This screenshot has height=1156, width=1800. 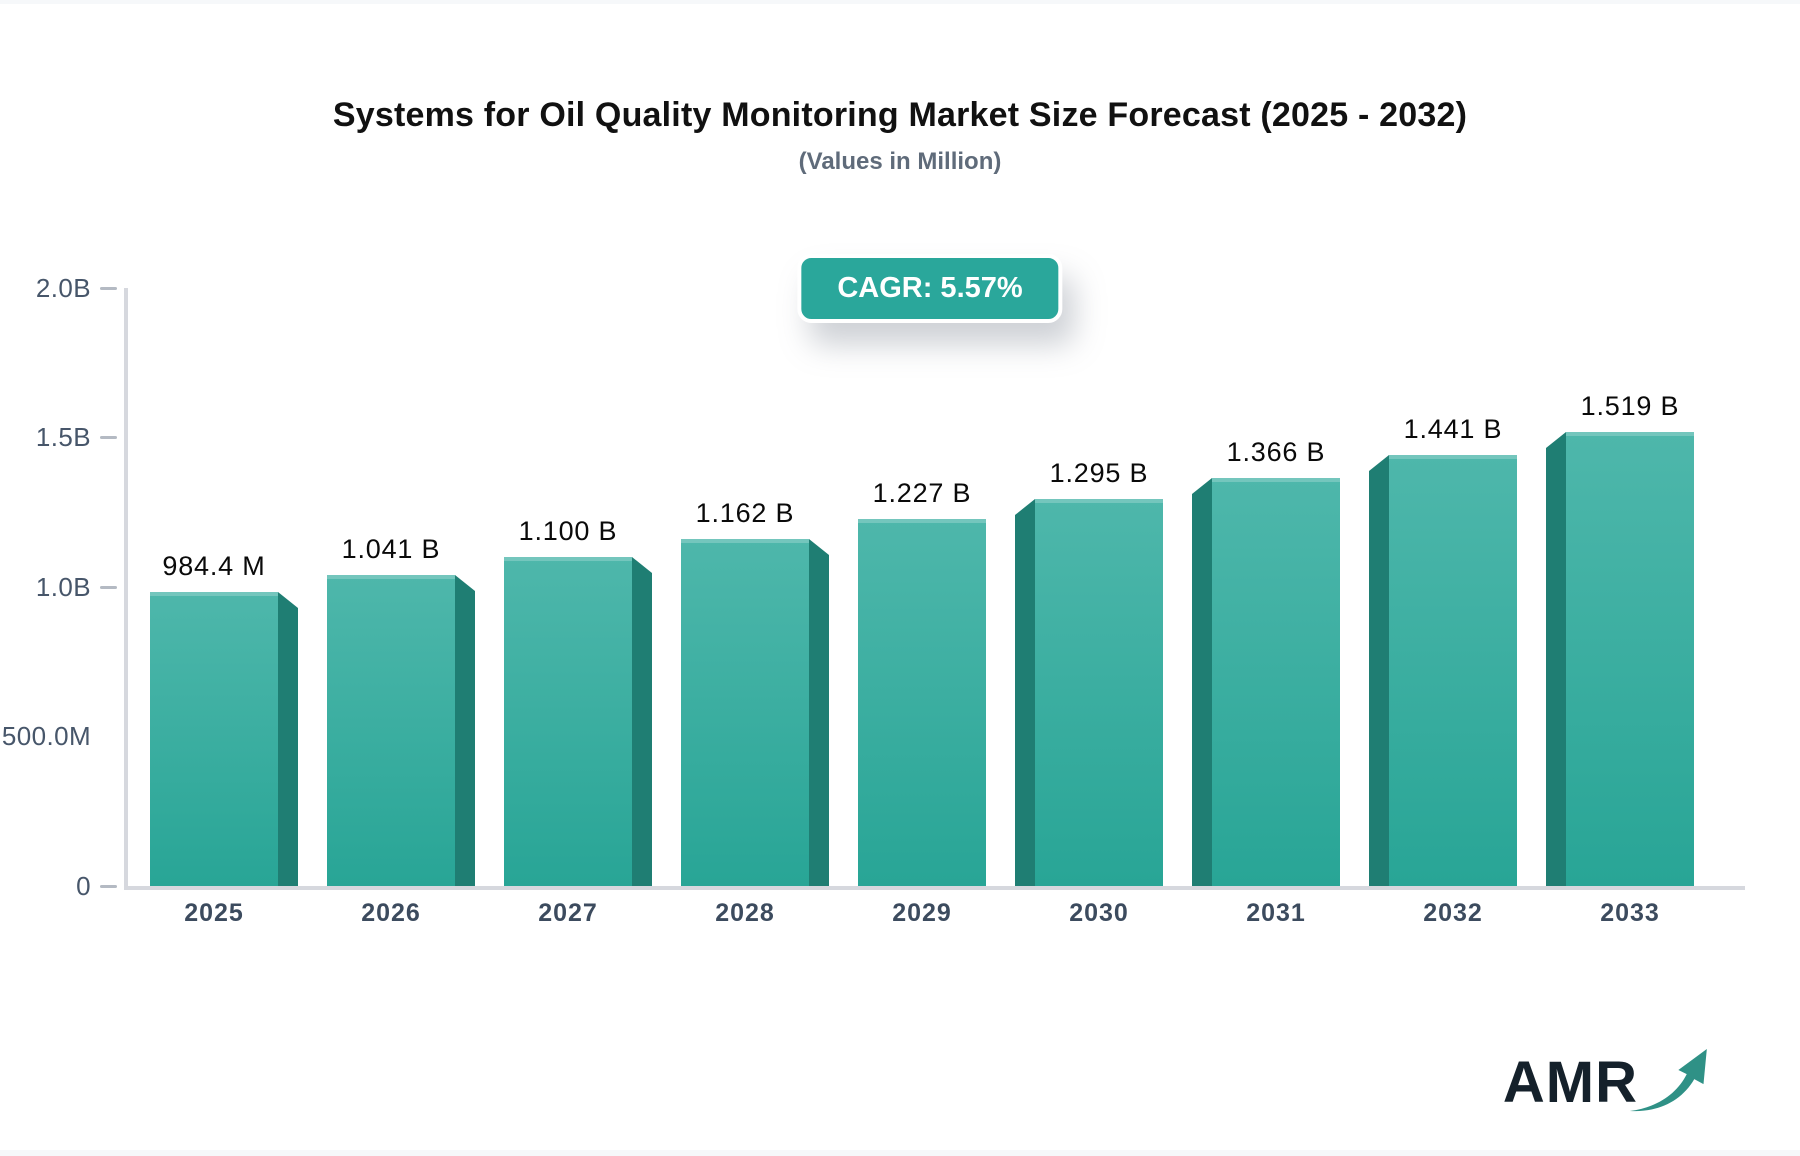 What do you see at coordinates (63, 287) in the screenshot?
I see `y-tick-label: 2.0B` at bounding box center [63, 287].